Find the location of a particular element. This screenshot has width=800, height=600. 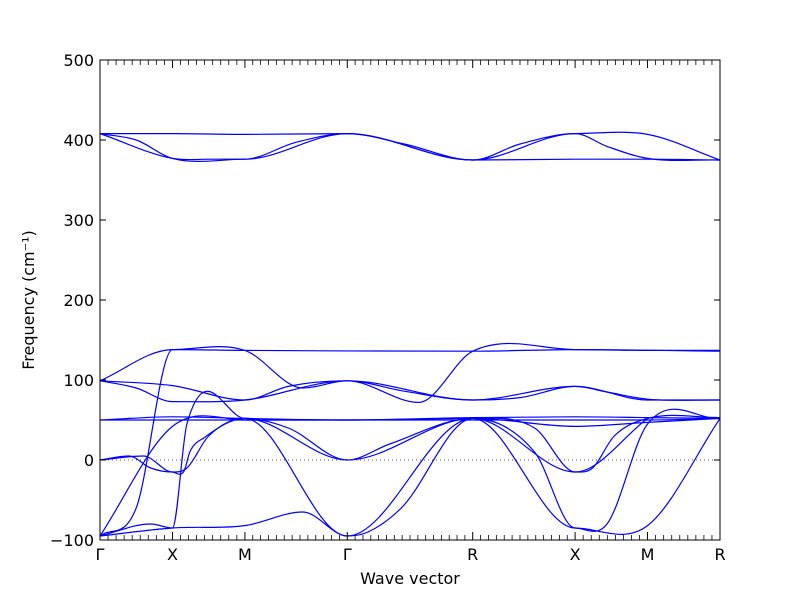

y-tick-label: 100 is located at coordinates (78, 380).